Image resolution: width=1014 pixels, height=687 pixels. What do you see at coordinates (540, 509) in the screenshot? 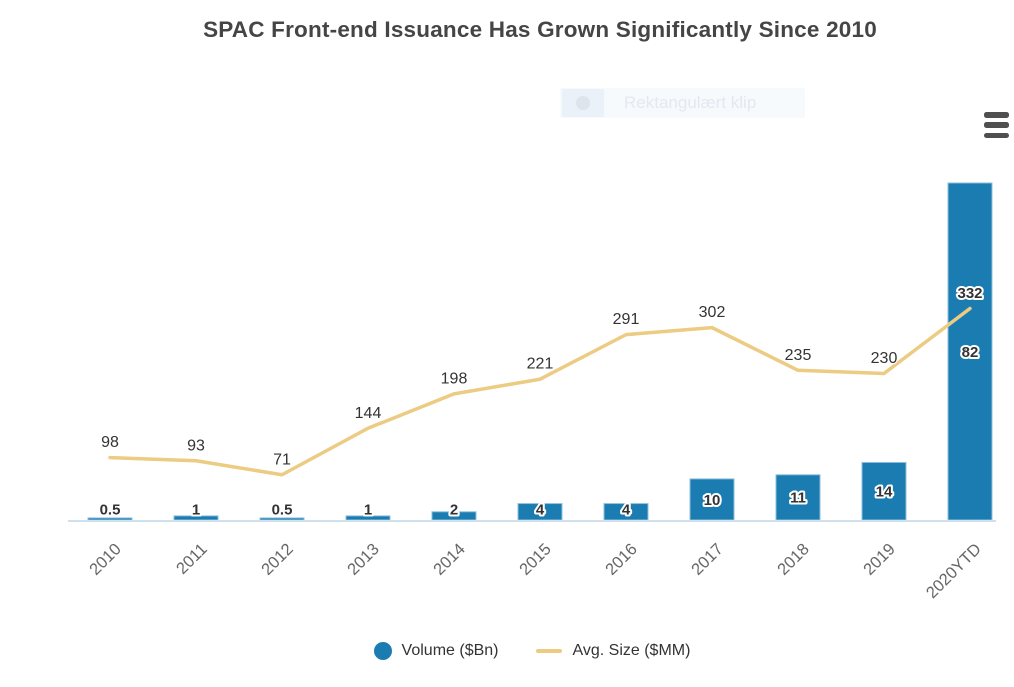
I see `bar-label-2015: 4` at bounding box center [540, 509].